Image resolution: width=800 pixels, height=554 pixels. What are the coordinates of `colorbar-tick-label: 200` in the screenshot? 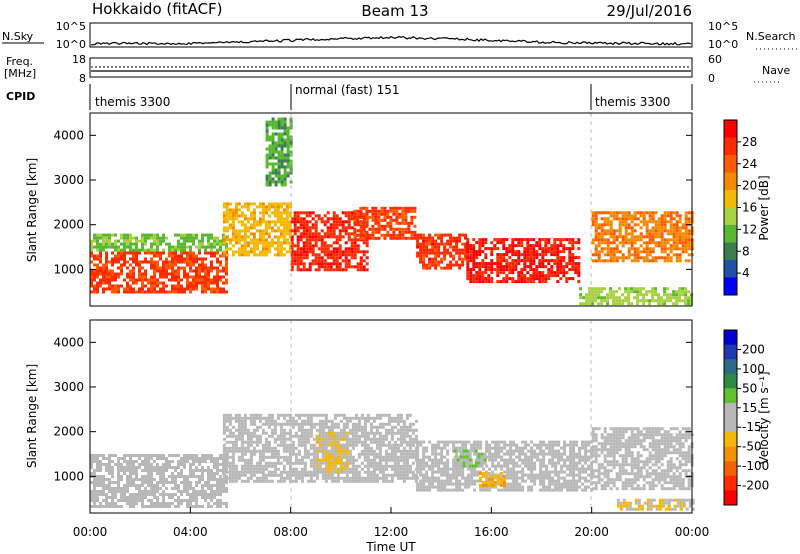 It's located at (753, 349).